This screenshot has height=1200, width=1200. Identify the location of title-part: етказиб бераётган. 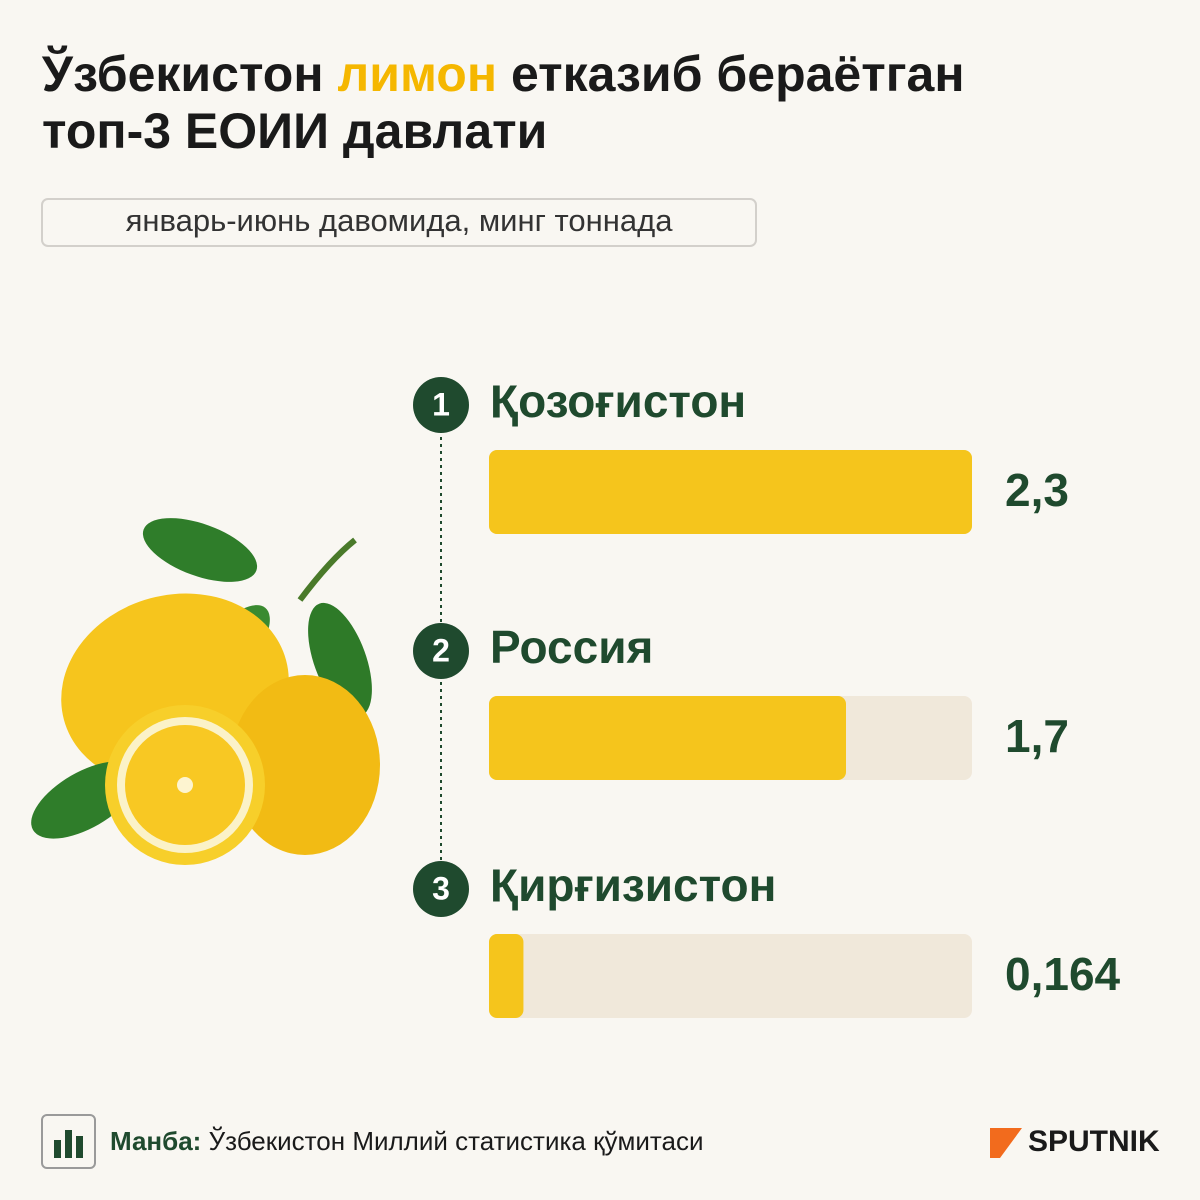
(738, 74).